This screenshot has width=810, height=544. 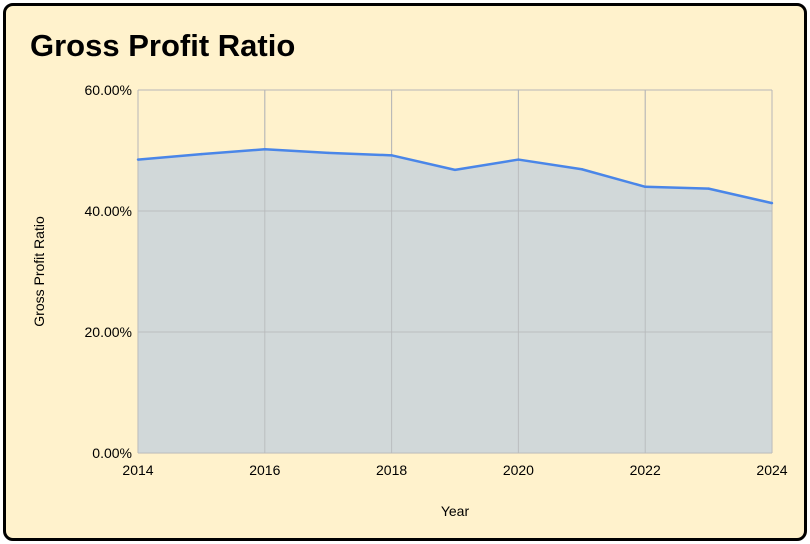 What do you see at coordinates (39, 271) in the screenshot?
I see `y-axis-label: Gross Profit Ratio` at bounding box center [39, 271].